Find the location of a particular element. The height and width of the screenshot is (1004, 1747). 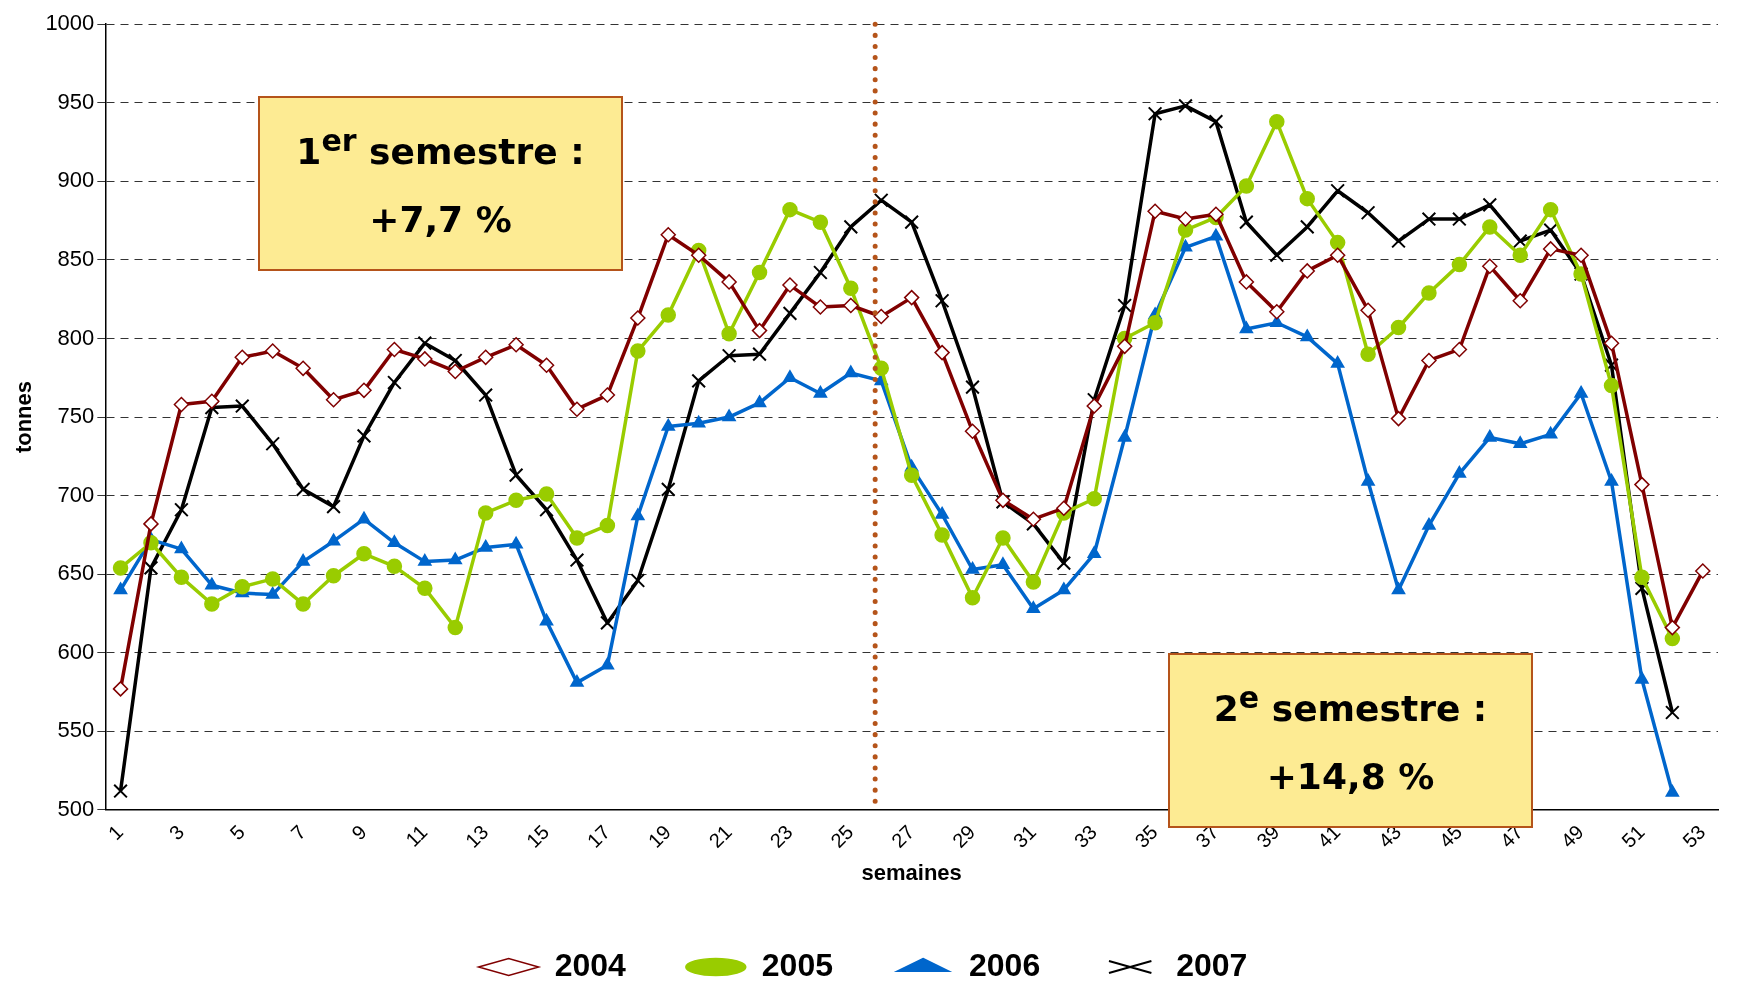

x-tick-label: 33 is located at coordinates (1085, 836).